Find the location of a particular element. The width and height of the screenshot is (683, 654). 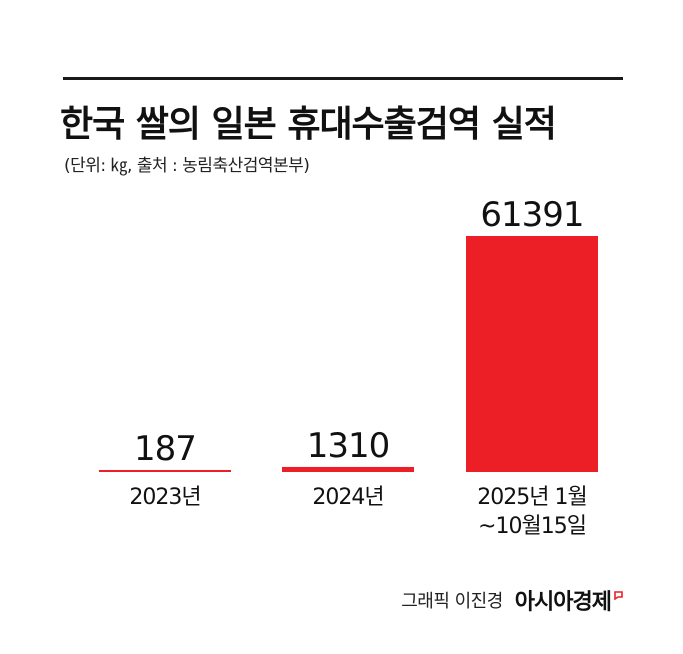

category-label-3-line-1: 2025년 1월 is located at coordinates (531, 497).